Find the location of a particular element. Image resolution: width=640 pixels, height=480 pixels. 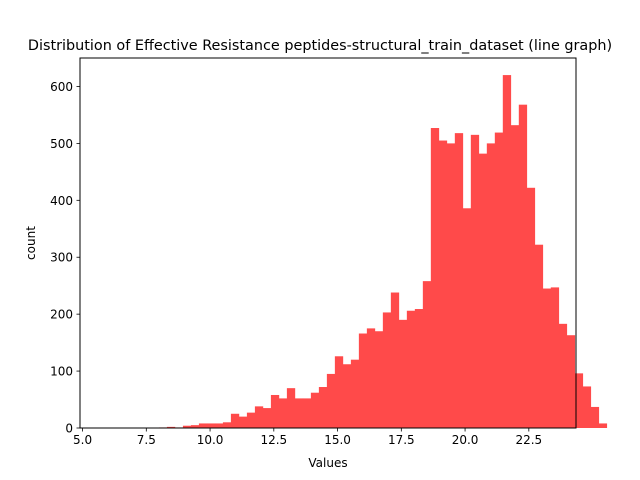

x-tick-label: 20.0 is located at coordinates (465, 440).